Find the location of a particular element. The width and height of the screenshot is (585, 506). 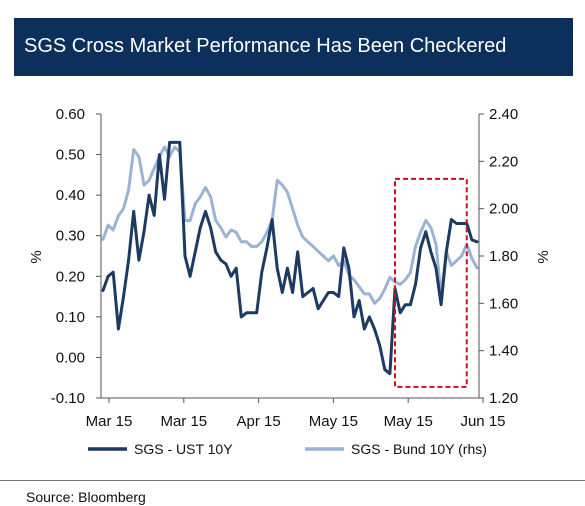

y-left-tick-label: 0.40 is located at coordinates (70, 195).